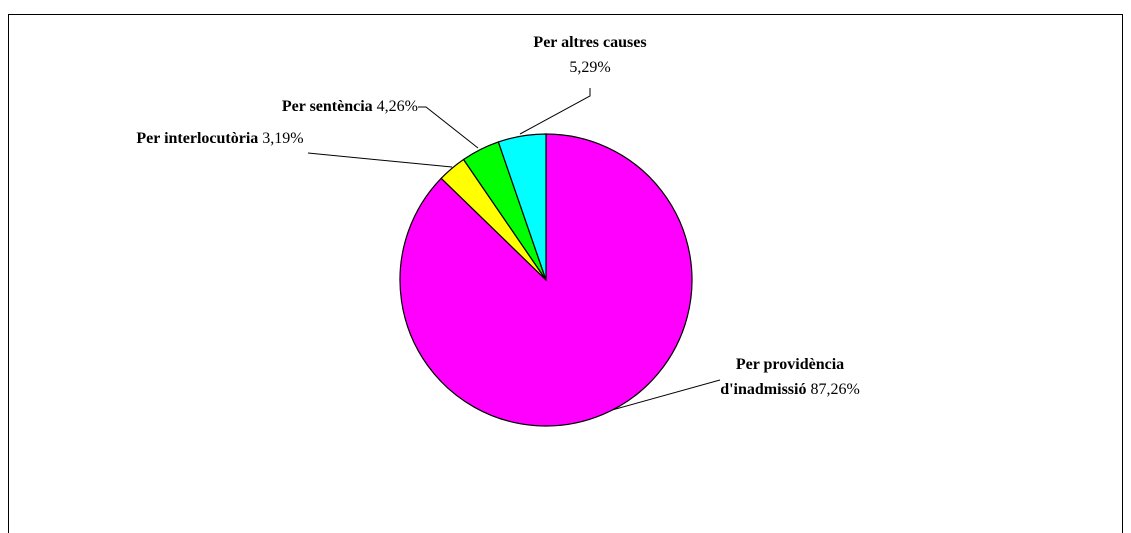 The image size is (1131, 533). I want to click on value-label: 5,29%, so click(590, 67).